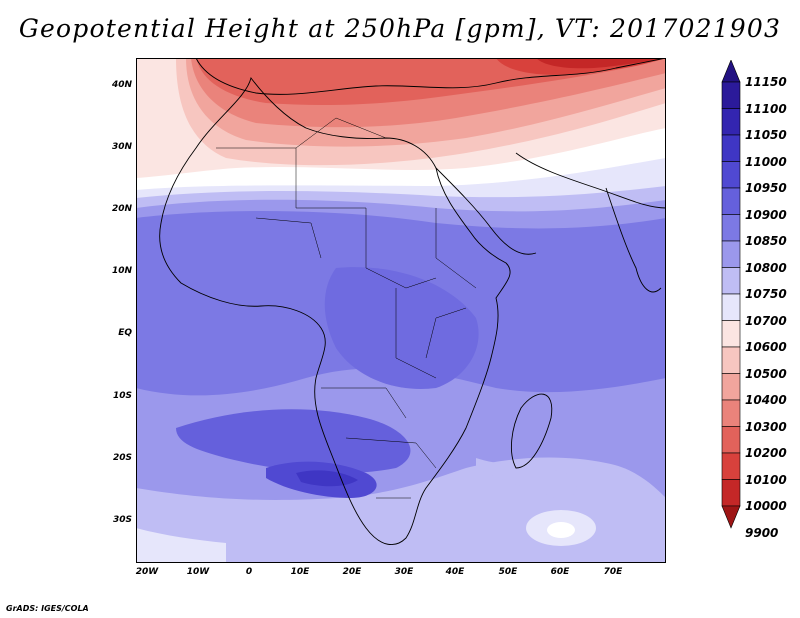 This screenshot has width=800, height=618. I want to click on colorbar-label: 11100, so click(766, 108).